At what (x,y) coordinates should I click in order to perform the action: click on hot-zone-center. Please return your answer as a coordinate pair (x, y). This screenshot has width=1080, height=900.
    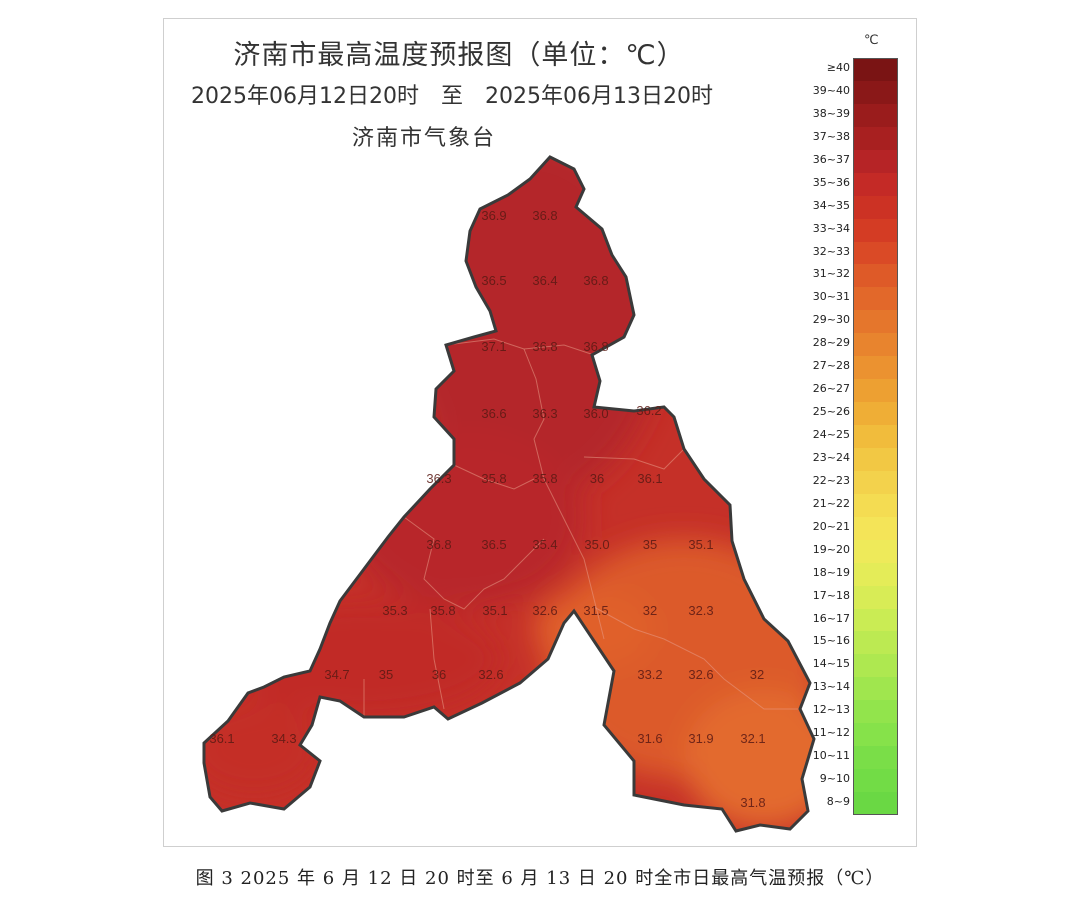
    Looking at the image, I should click on (464, 519).